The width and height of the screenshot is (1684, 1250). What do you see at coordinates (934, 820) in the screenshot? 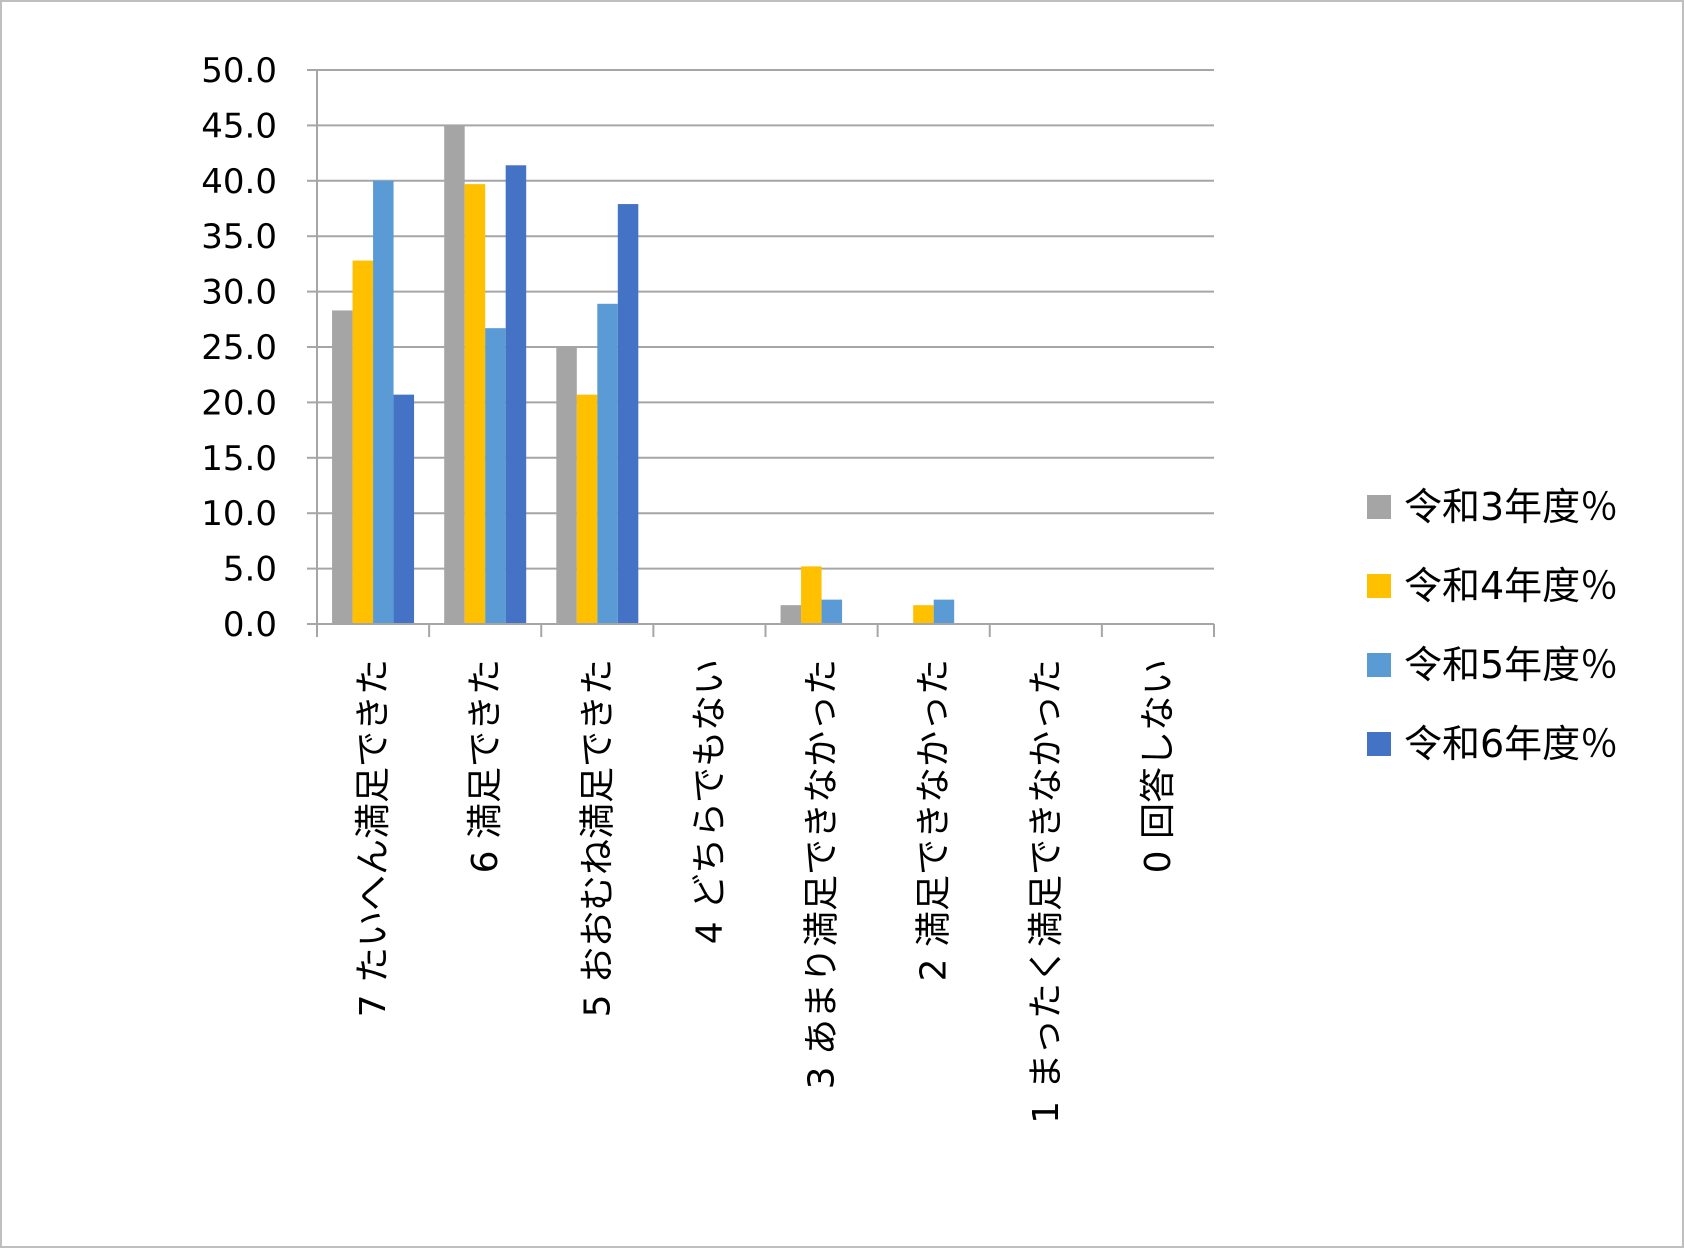
I see `category-label: 2 満足できなかった` at bounding box center [934, 820].